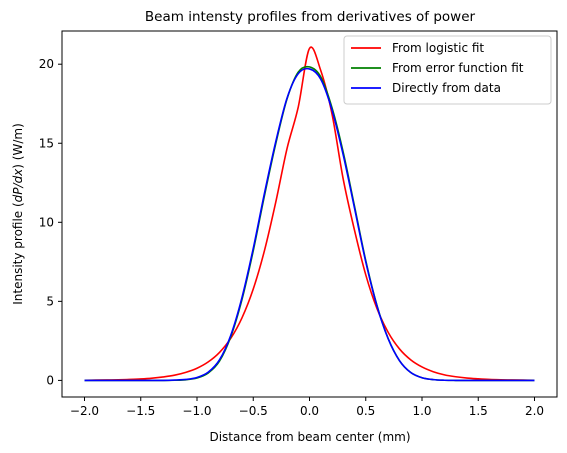 Image resolution: width=567 pixels, height=453 pixels. I want to click on y-axis-label: Intensity profile (dP/dx) (W/m), so click(18, 214).